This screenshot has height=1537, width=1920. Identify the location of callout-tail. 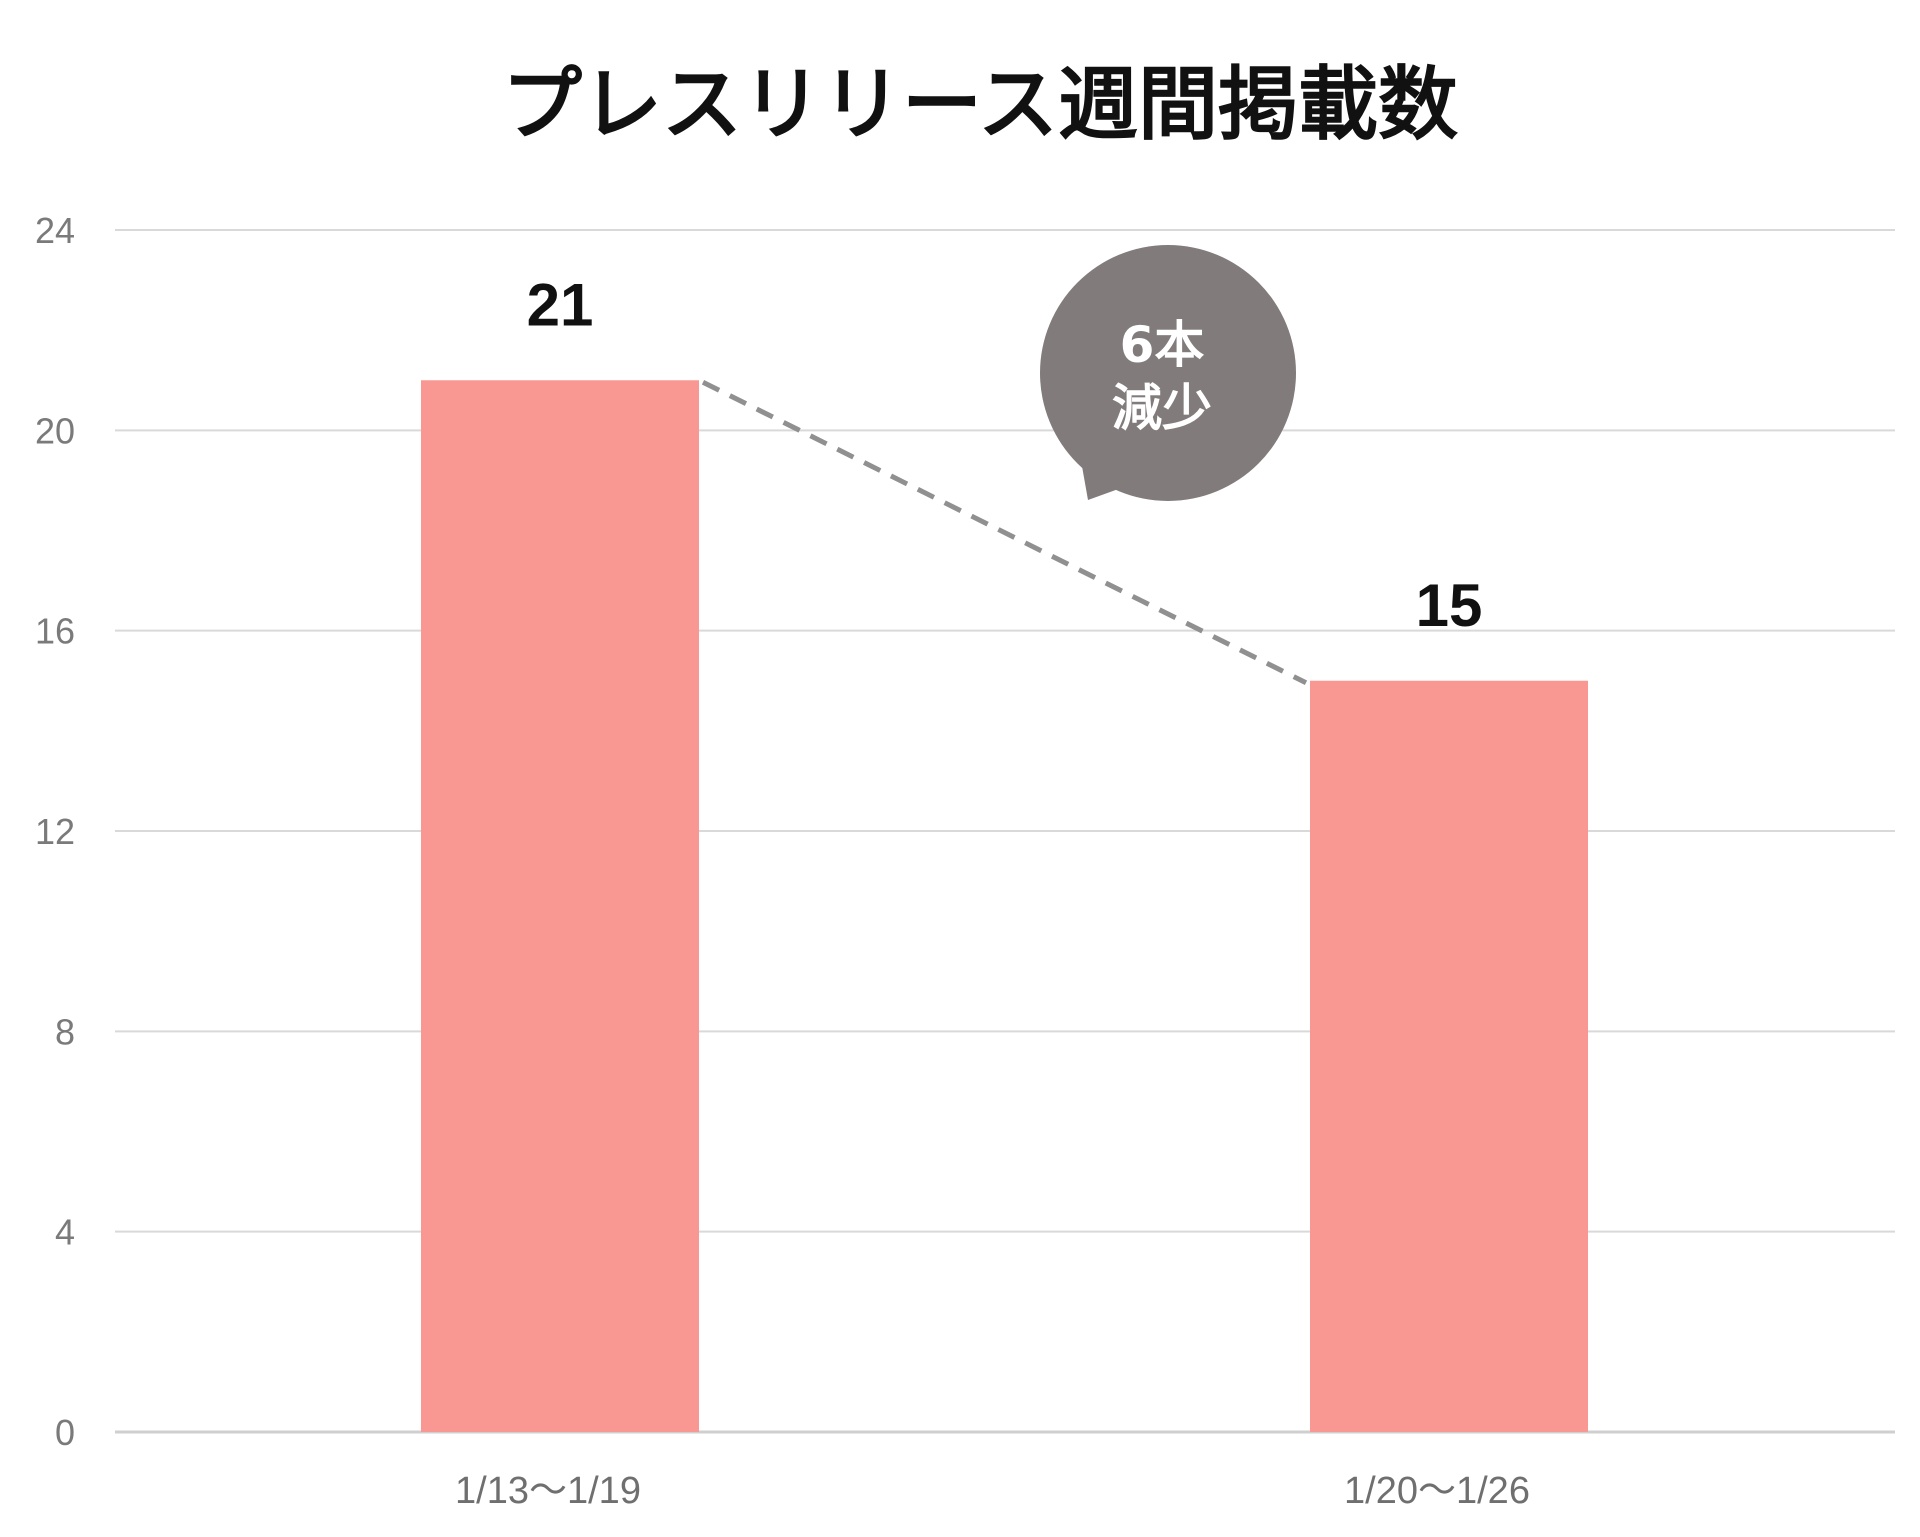
(1107, 477).